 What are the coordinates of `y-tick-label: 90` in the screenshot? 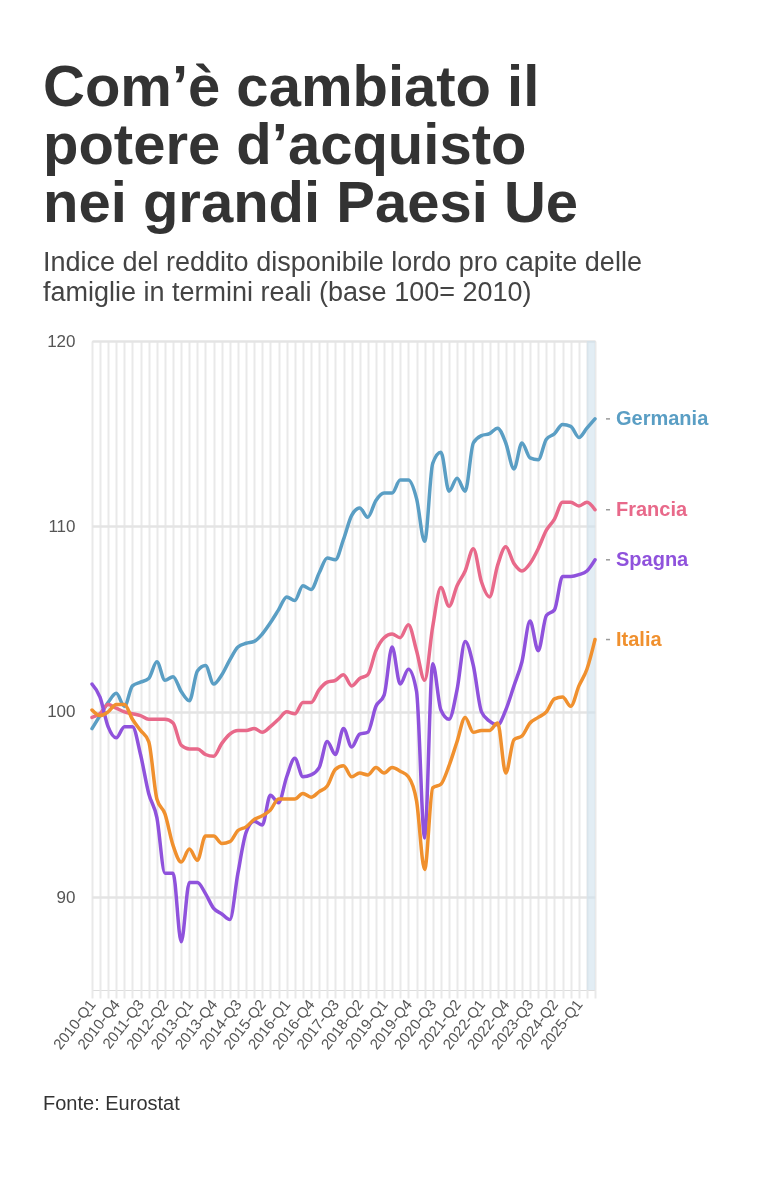 It's located at (66, 897).